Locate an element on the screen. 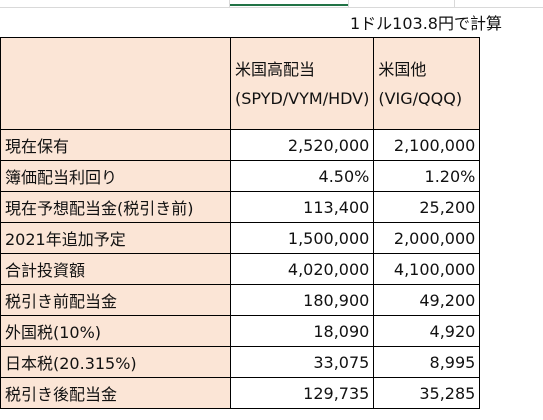 This screenshot has height=420, width=543. header-blank-cell is located at coordinates (115, 83).